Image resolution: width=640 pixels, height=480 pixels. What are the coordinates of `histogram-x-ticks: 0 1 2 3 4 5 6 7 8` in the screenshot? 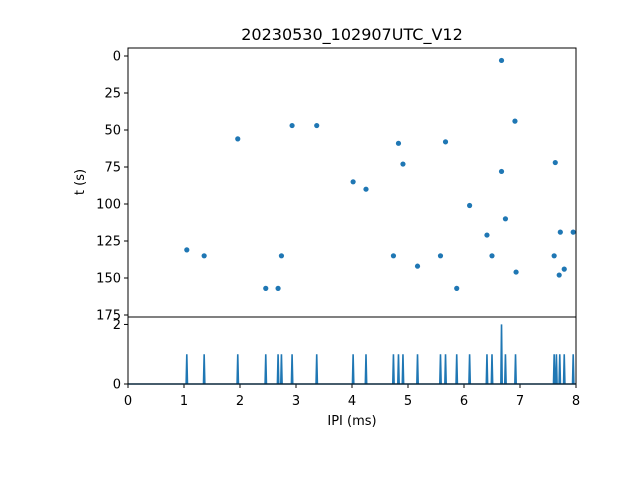 It's located at (352, 396).